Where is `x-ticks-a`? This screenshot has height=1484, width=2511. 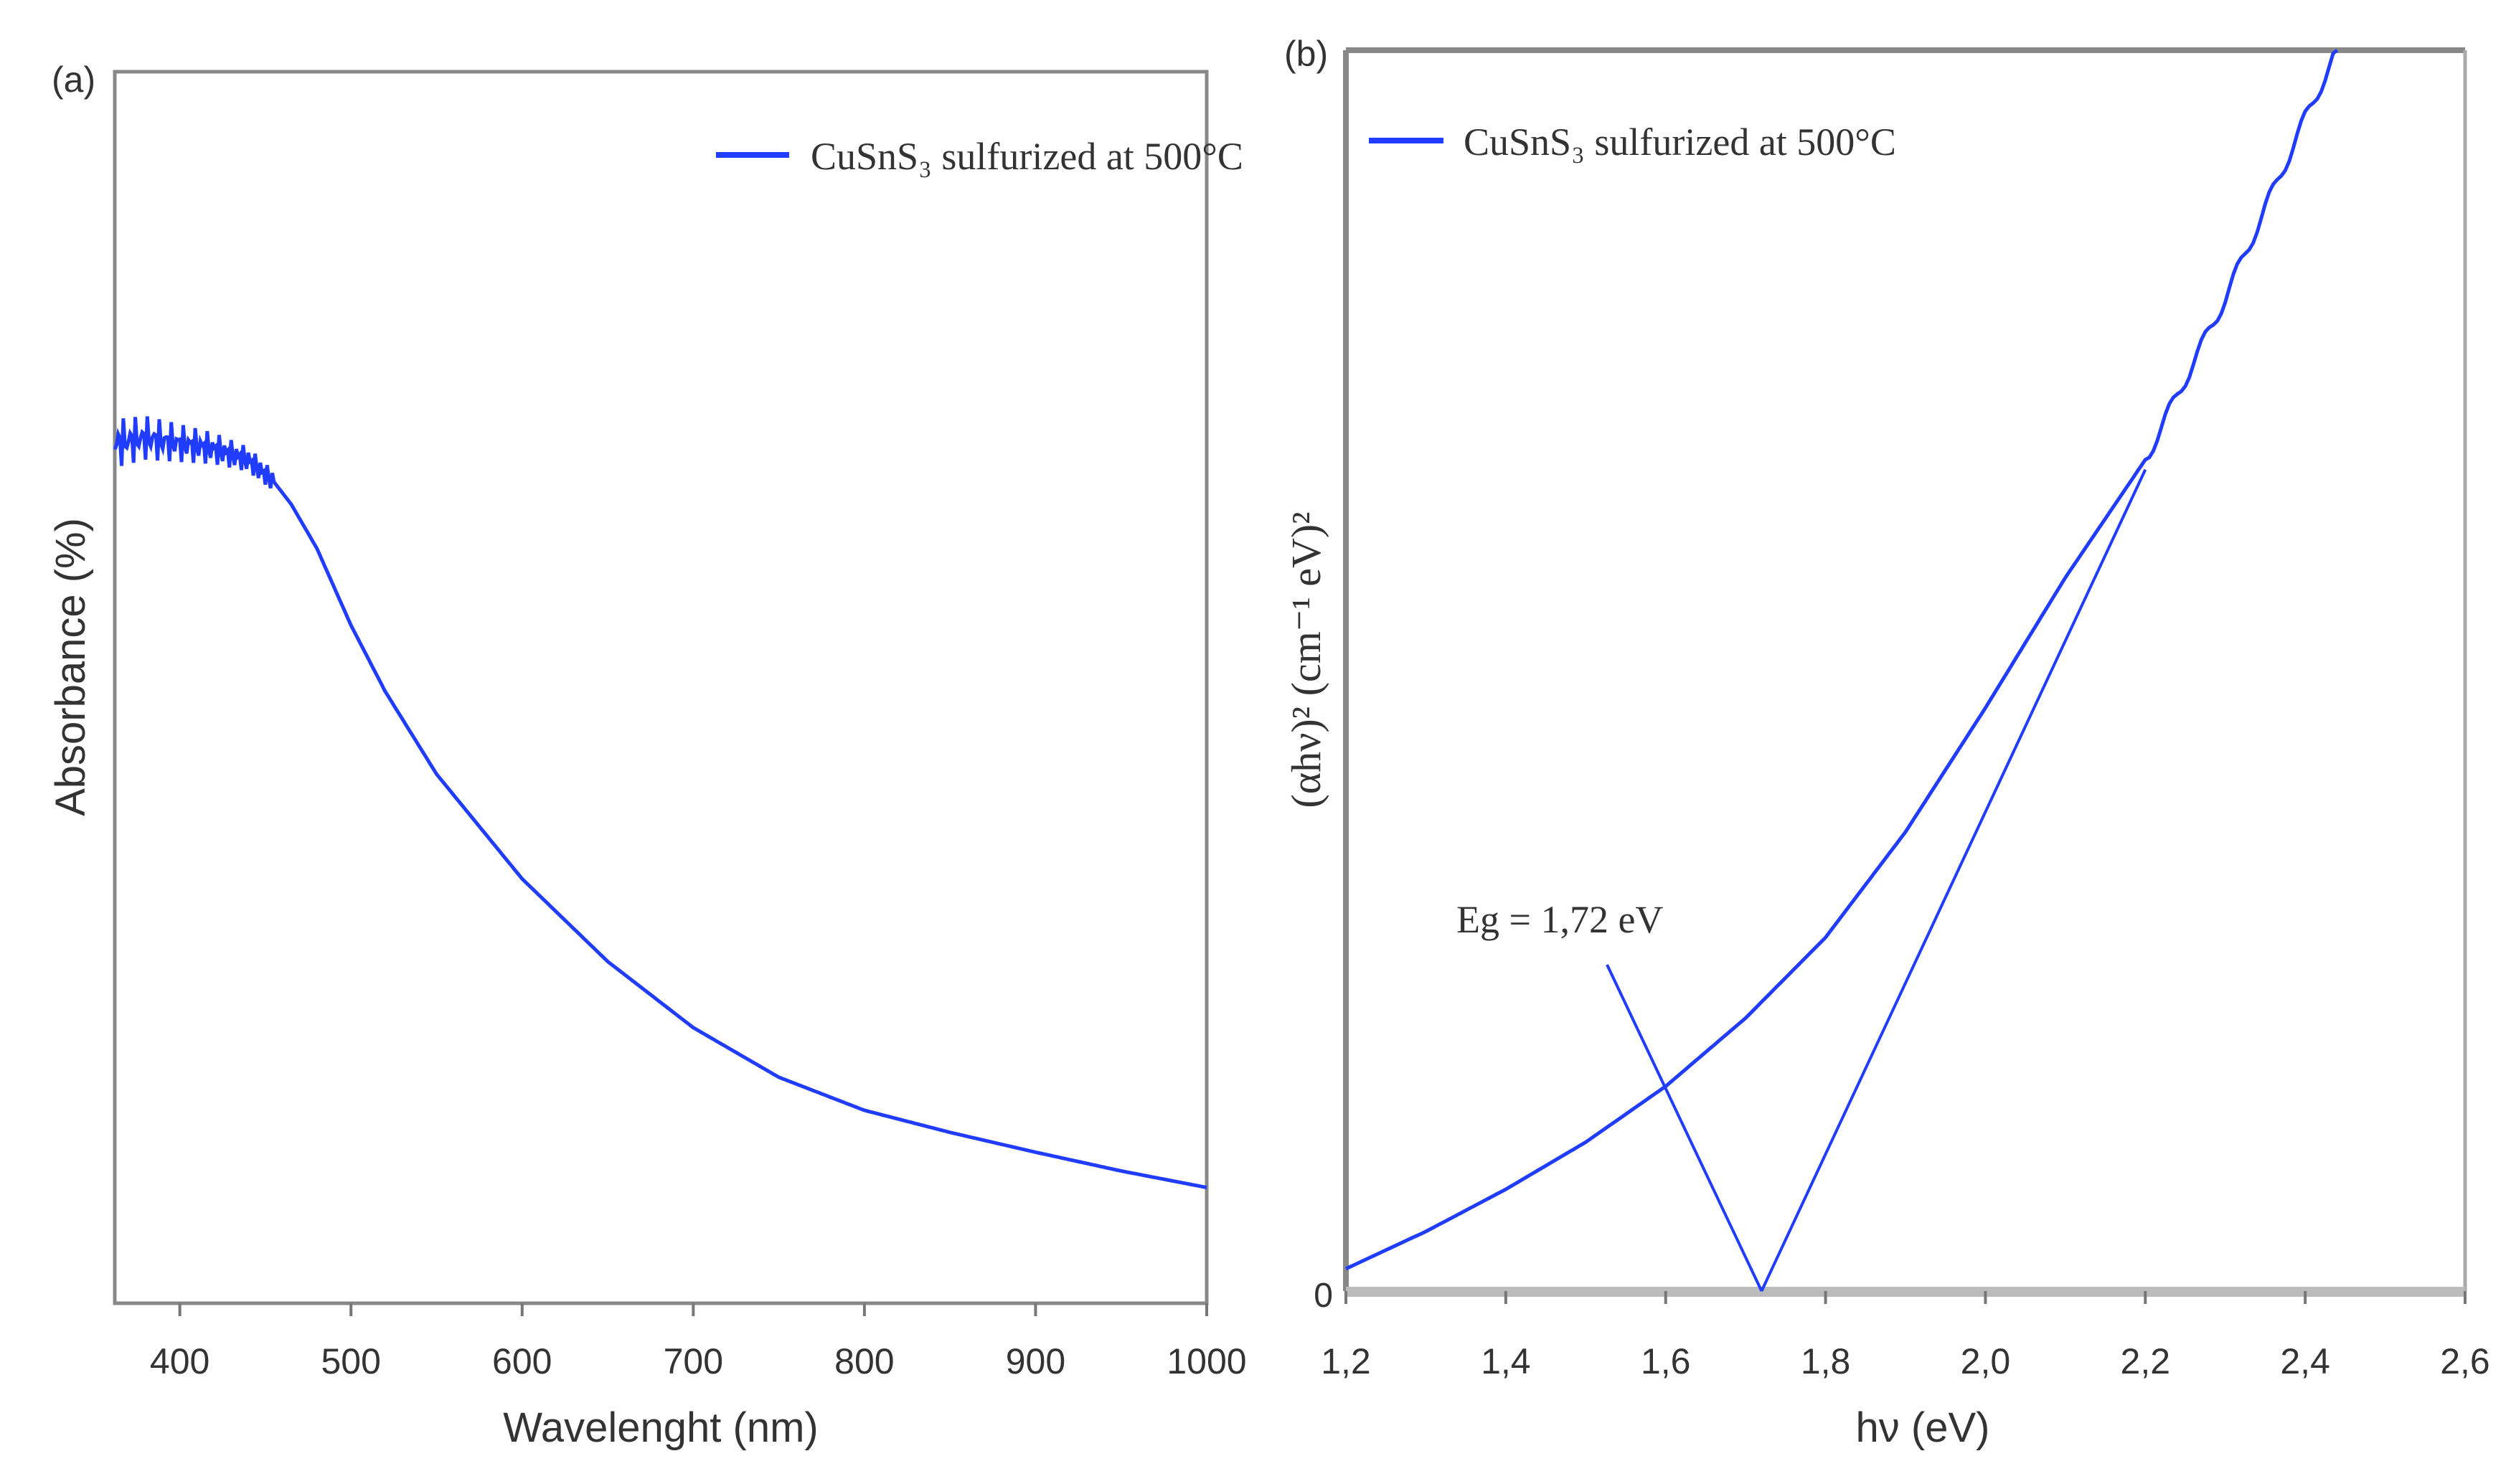
x-ticks-a is located at coordinates (693, 1309).